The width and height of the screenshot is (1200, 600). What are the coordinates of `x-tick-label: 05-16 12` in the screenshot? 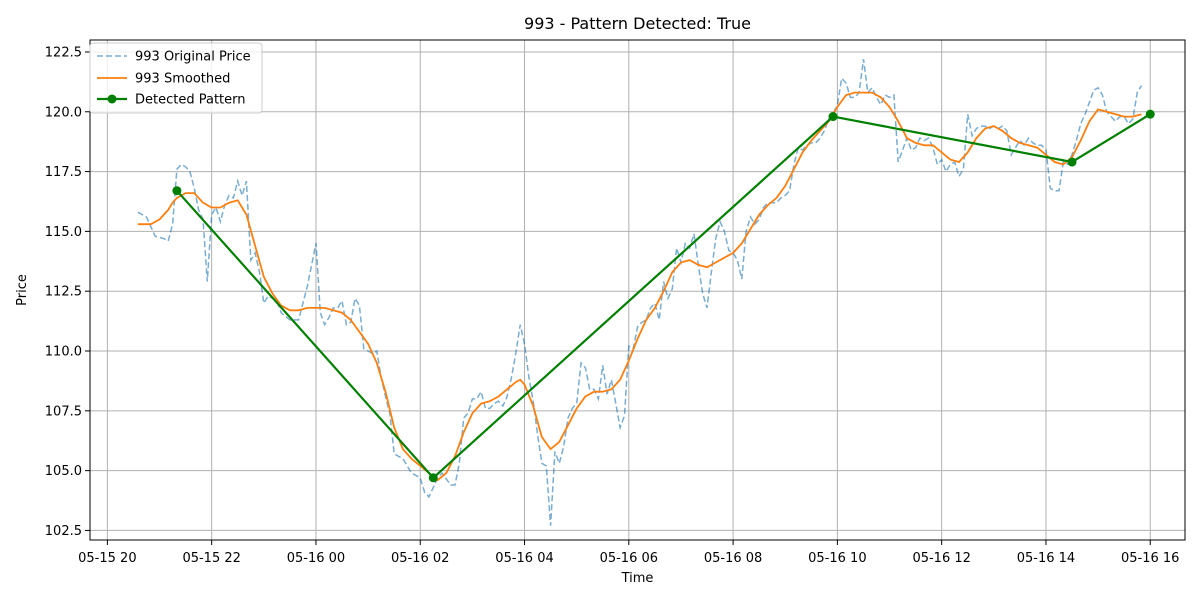 It's located at (941, 558).